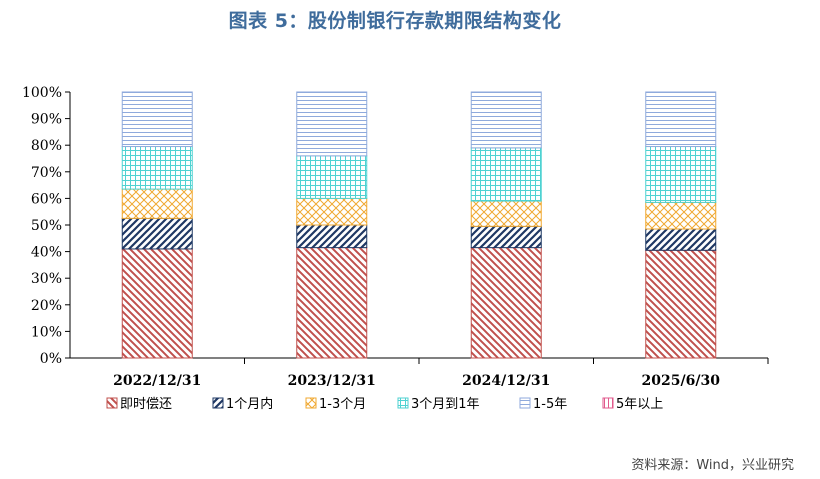 The image size is (820, 479). Describe the element at coordinates (157, 381) in the screenshot. I see `x-tick-label: 2022/12/31` at that location.